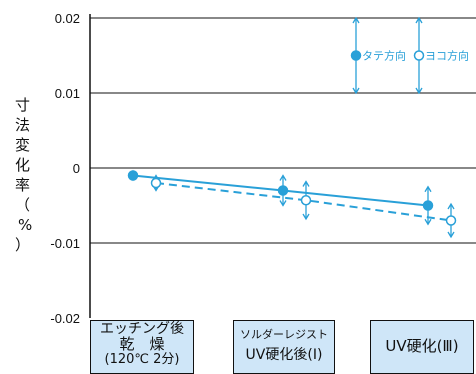  Describe the element at coordinates (409, 55) in the screenshot. I see `legend: タテ方向 ヨコ方向` at that location.